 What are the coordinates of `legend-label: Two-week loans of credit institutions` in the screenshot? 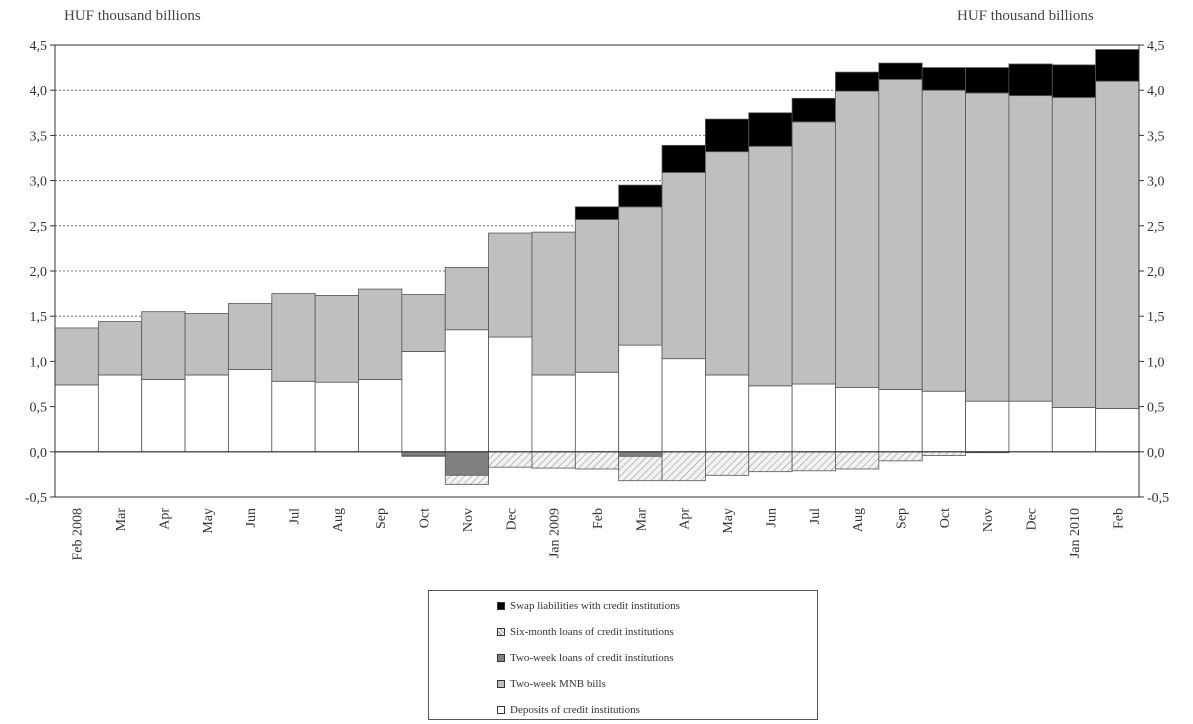 It's located at (592, 658).